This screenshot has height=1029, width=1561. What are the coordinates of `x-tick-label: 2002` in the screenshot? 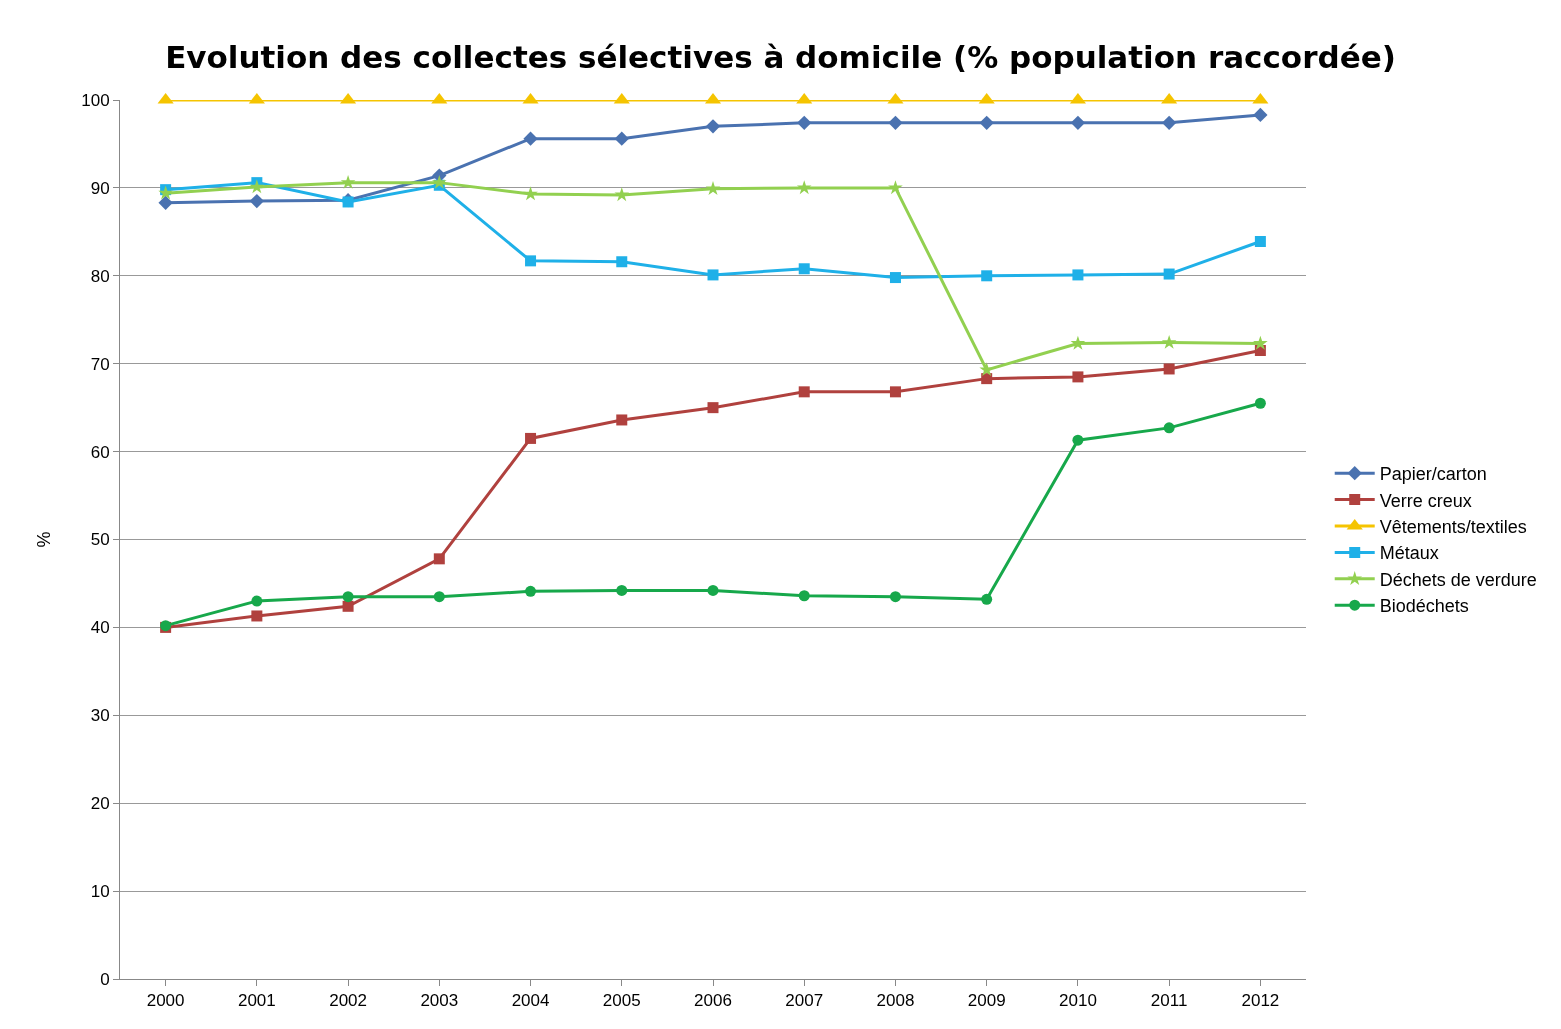 It's located at (348, 1001).